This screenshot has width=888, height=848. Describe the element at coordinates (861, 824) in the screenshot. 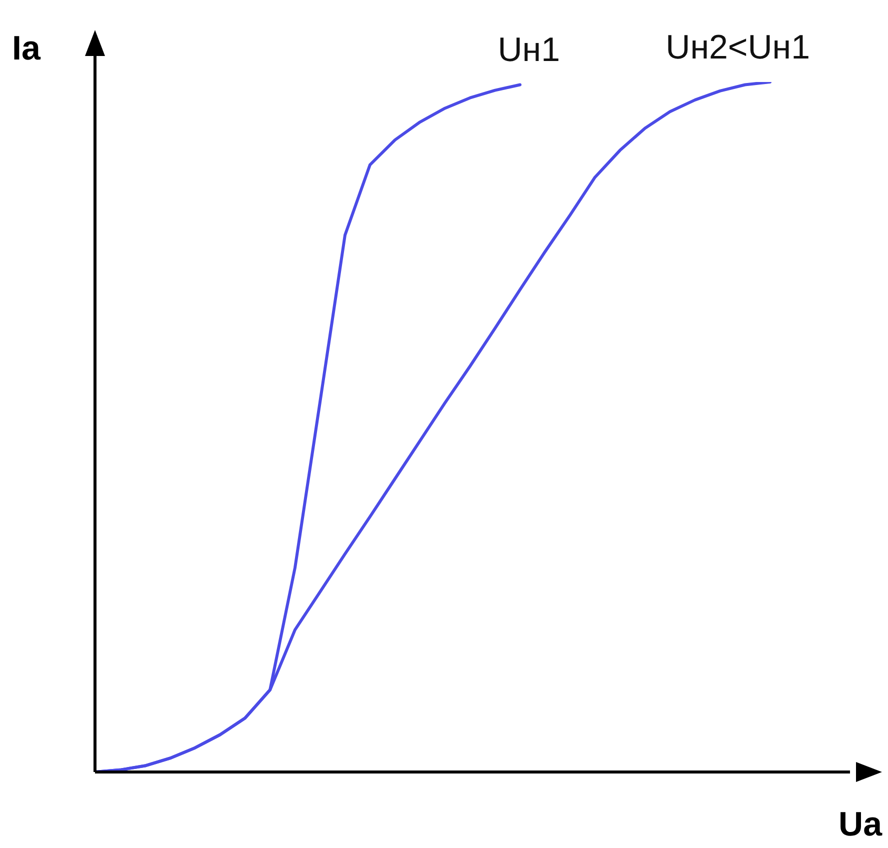

I see `x-axis-title: Ua` at that location.